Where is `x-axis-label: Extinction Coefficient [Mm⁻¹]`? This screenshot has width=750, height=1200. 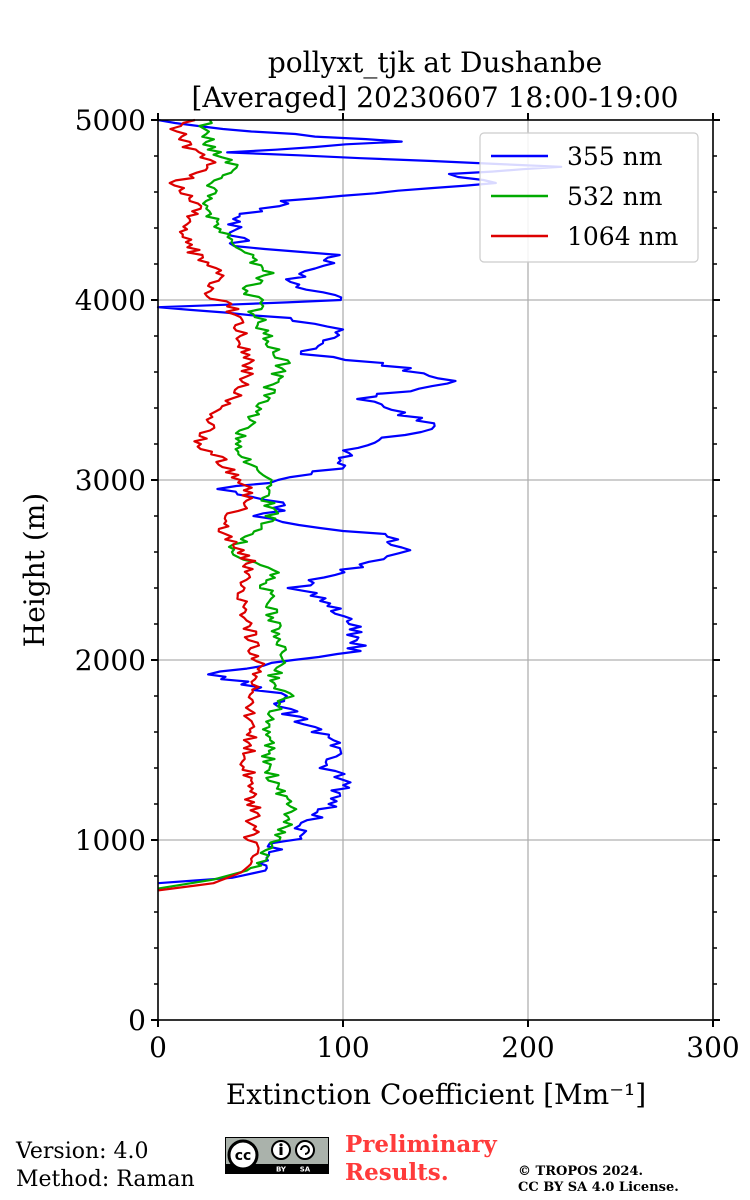
x-axis-label: Extinction Coefficient [Mm⁻¹] is located at coordinates (436, 1094).